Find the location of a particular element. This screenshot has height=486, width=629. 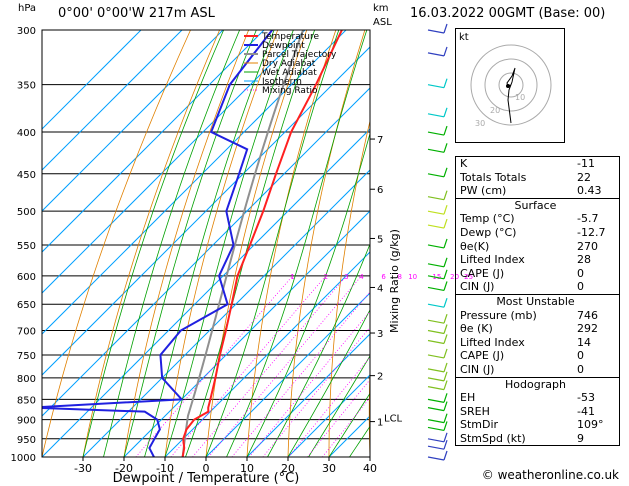

stat-value: 292 is located at coordinates (587, 329).